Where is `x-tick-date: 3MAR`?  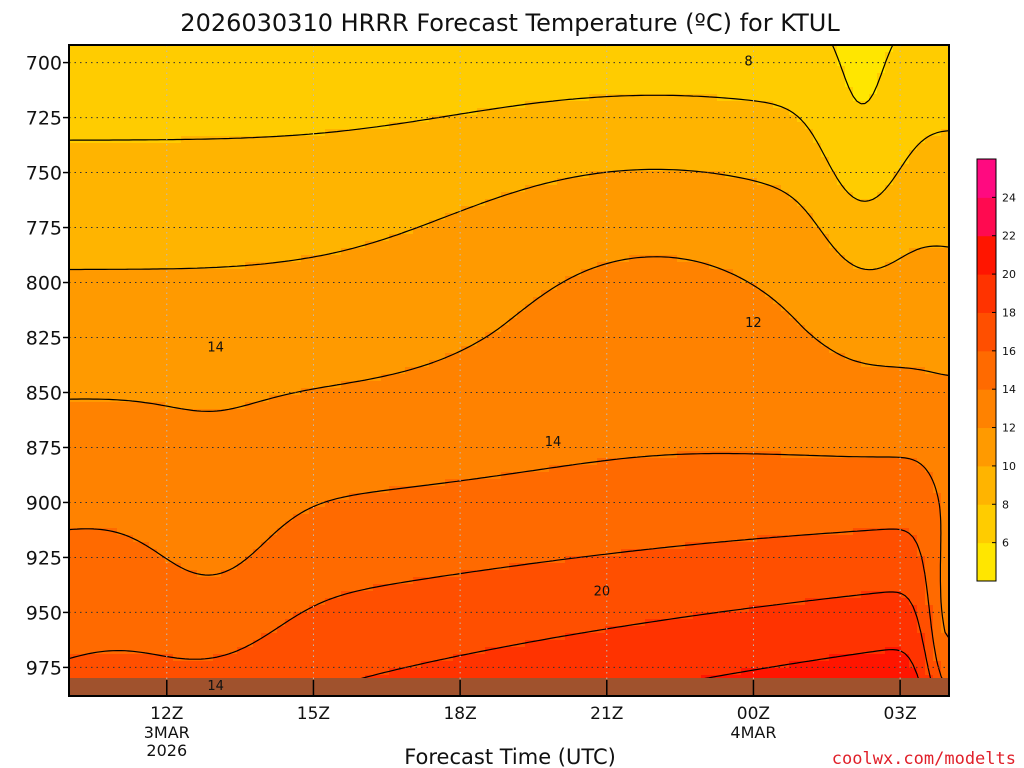 x-tick-date: 3MAR is located at coordinates (167, 732).